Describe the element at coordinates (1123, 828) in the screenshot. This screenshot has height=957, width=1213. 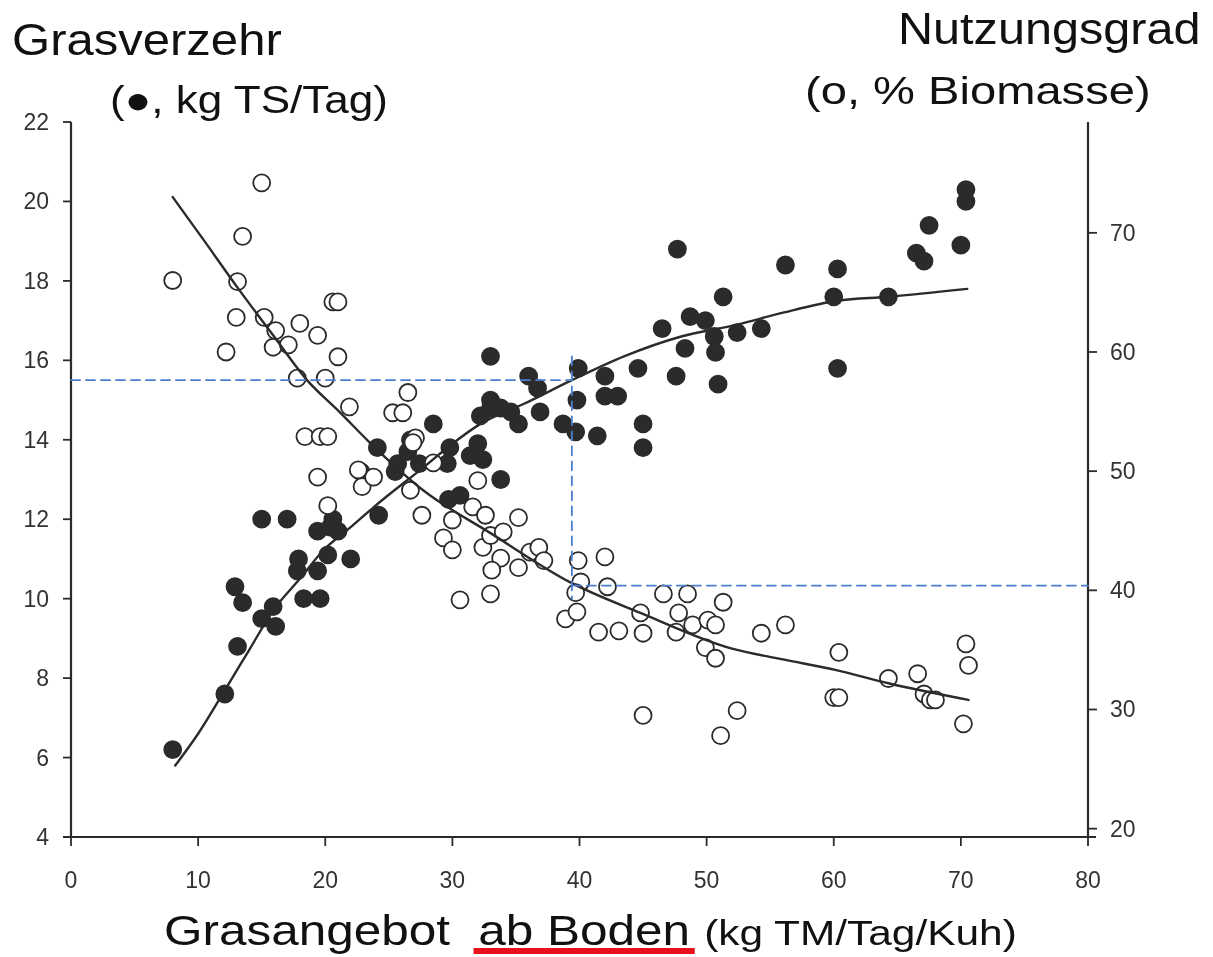
I see `y2-tick-label: 20` at that location.